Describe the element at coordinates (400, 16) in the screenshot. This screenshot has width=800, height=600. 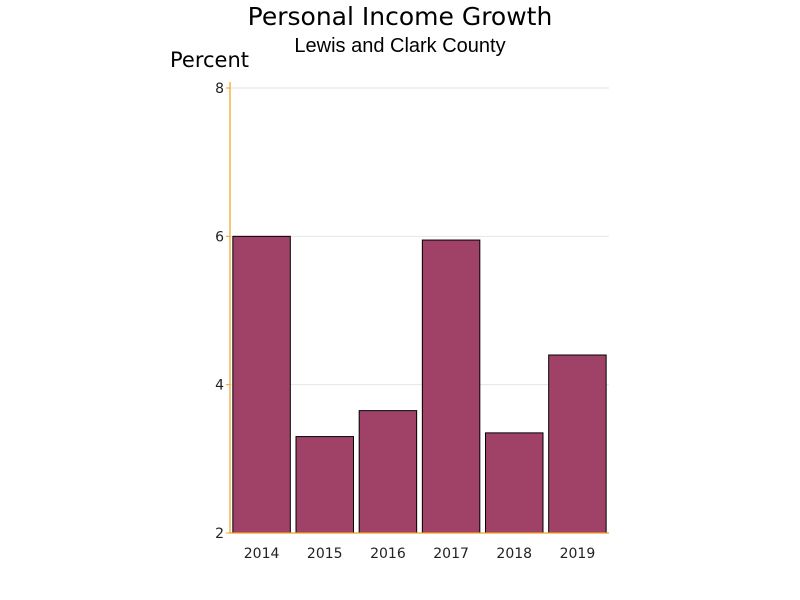
I see `chart-title: Personal Income Growth` at that location.